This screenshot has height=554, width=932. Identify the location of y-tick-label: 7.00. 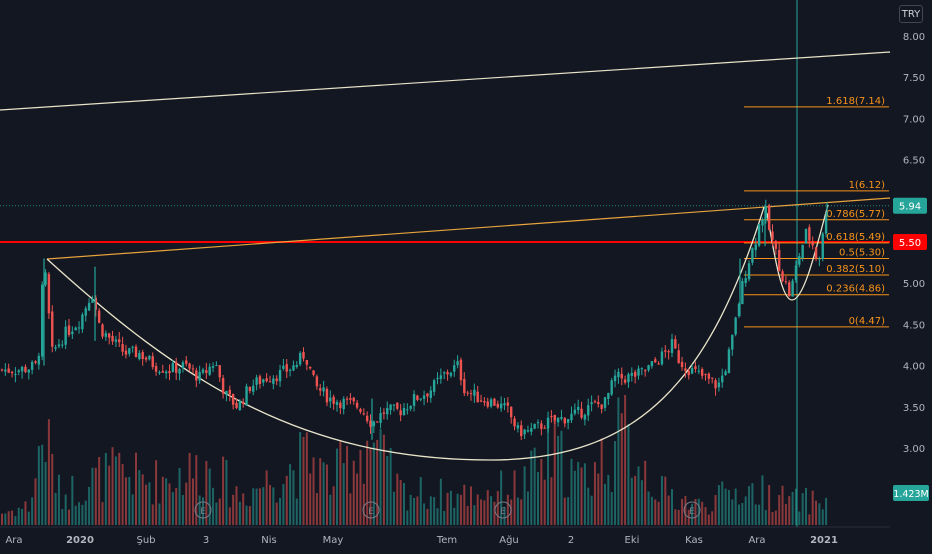
(914, 119).